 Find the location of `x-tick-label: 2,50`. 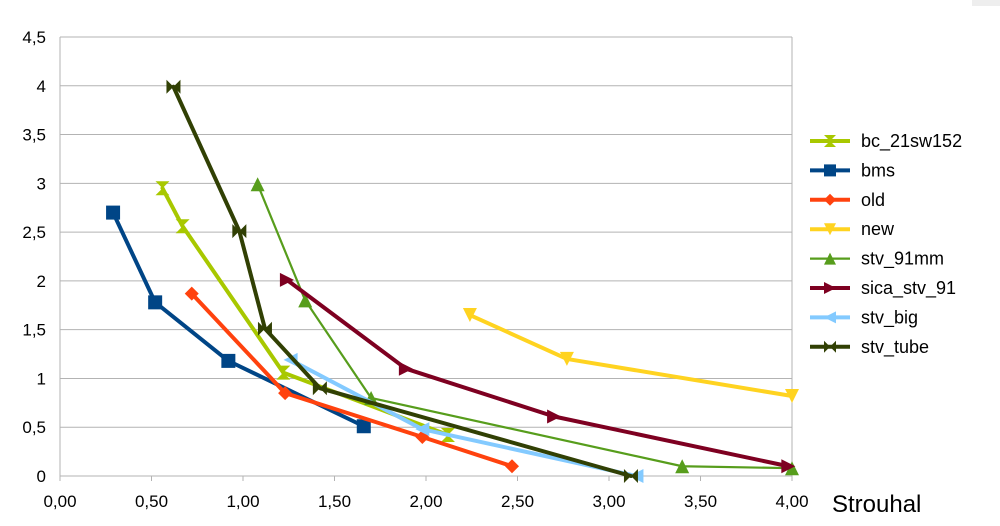

x-tick-label: 2,50 is located at coordinates (517, 501).